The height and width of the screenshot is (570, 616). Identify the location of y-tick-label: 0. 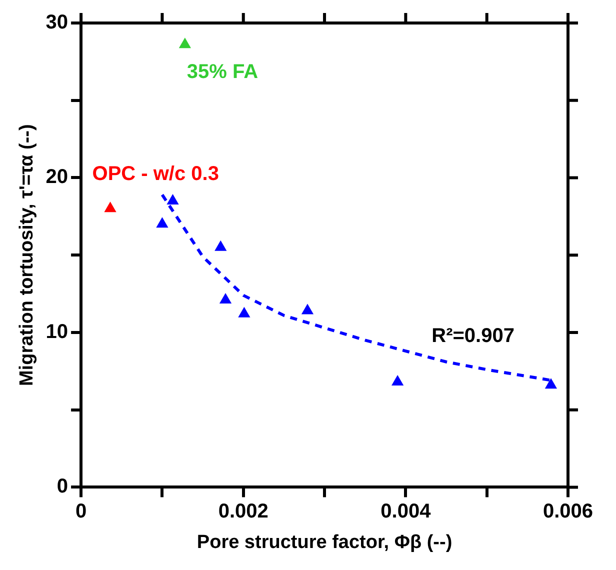
(62, 487).